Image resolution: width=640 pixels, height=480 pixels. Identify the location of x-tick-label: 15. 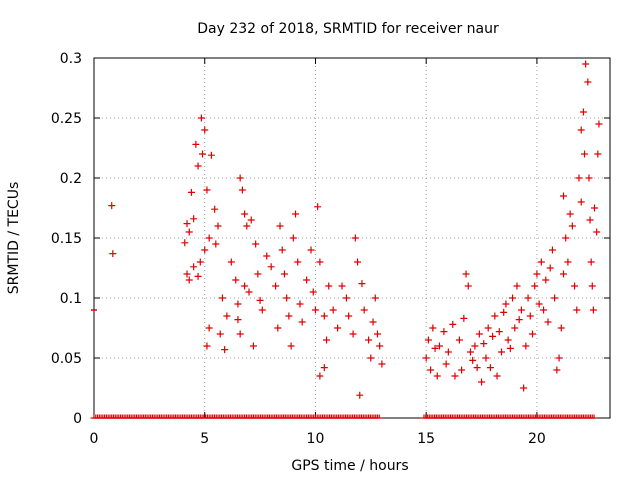
(426, 439).